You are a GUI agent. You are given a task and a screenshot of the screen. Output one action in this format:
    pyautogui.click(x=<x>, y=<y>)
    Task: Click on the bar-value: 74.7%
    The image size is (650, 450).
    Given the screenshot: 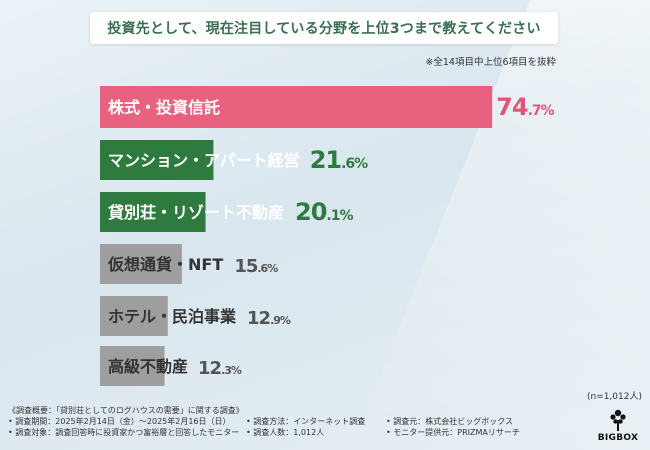 What is the action you would take?
    pyautogui.click(x=525, y=107)
    